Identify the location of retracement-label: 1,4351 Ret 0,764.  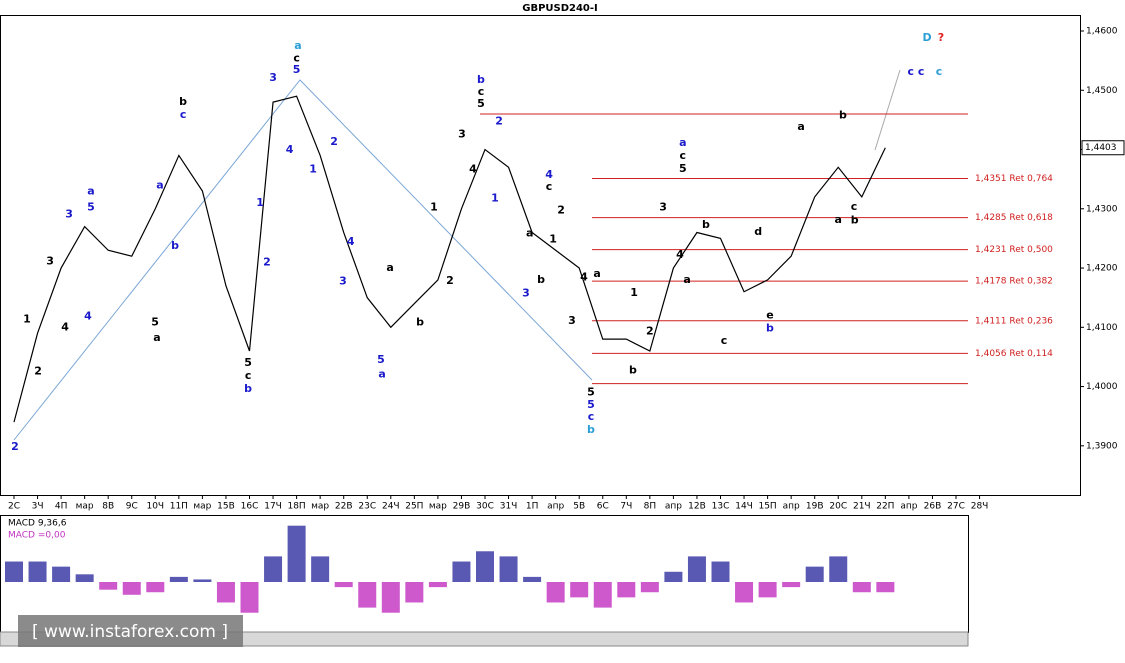
(1014, 179).